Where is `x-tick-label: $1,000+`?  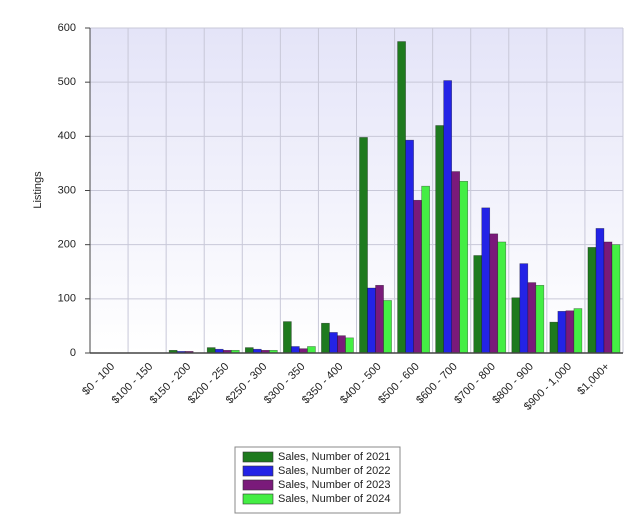 x-tick-label: $1,000+ is located at coordinates (593, 379).